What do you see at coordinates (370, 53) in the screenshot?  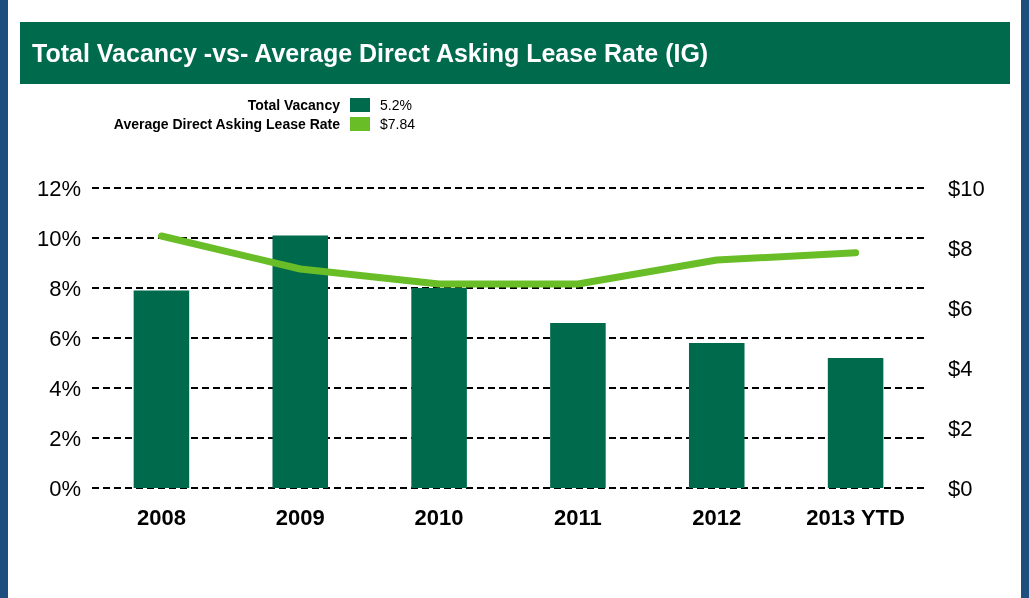 I see `chart-title: Total Vacancy -vs- Average Direct Asking Lease Rate (IG)` at bounding box center [370, 53].